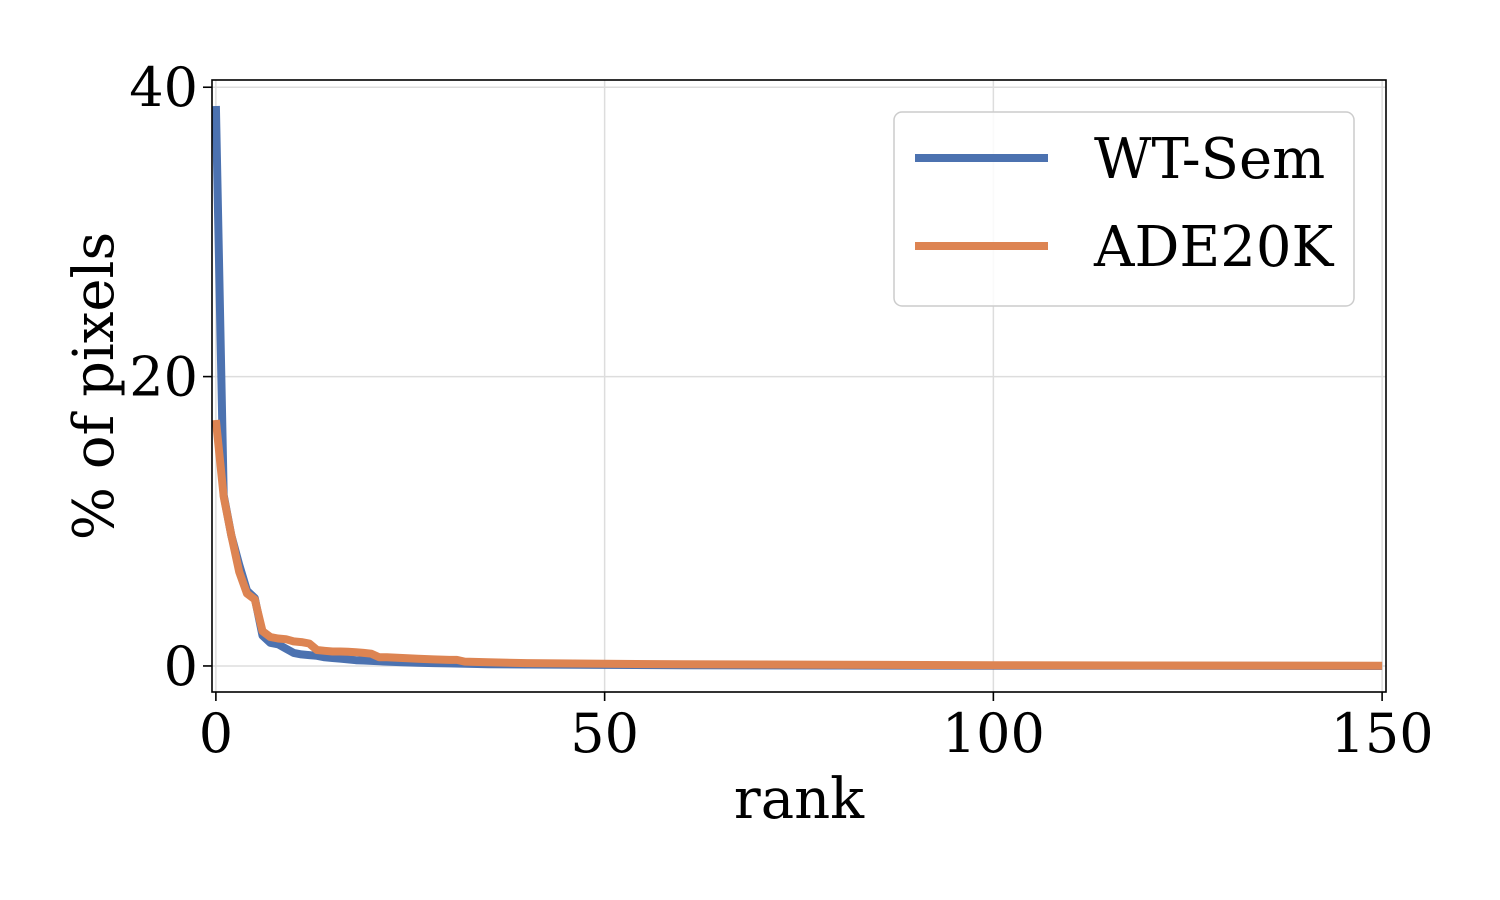 The height and width of the screenshot is (900, 1500). What do you see at coordinates (993, 733) in the screenshot?
I see `x-tick-label: 100` at bounding box center [993, 733].